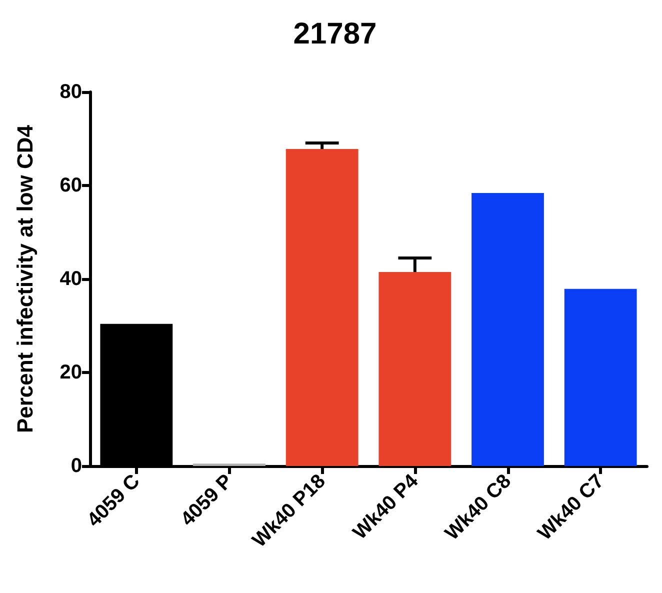 The image size is (662, 593). What do you see at coordinates (71, 279) in the screenshot?
I see `y-tick-label: 40` at bounding box center [71, 279].